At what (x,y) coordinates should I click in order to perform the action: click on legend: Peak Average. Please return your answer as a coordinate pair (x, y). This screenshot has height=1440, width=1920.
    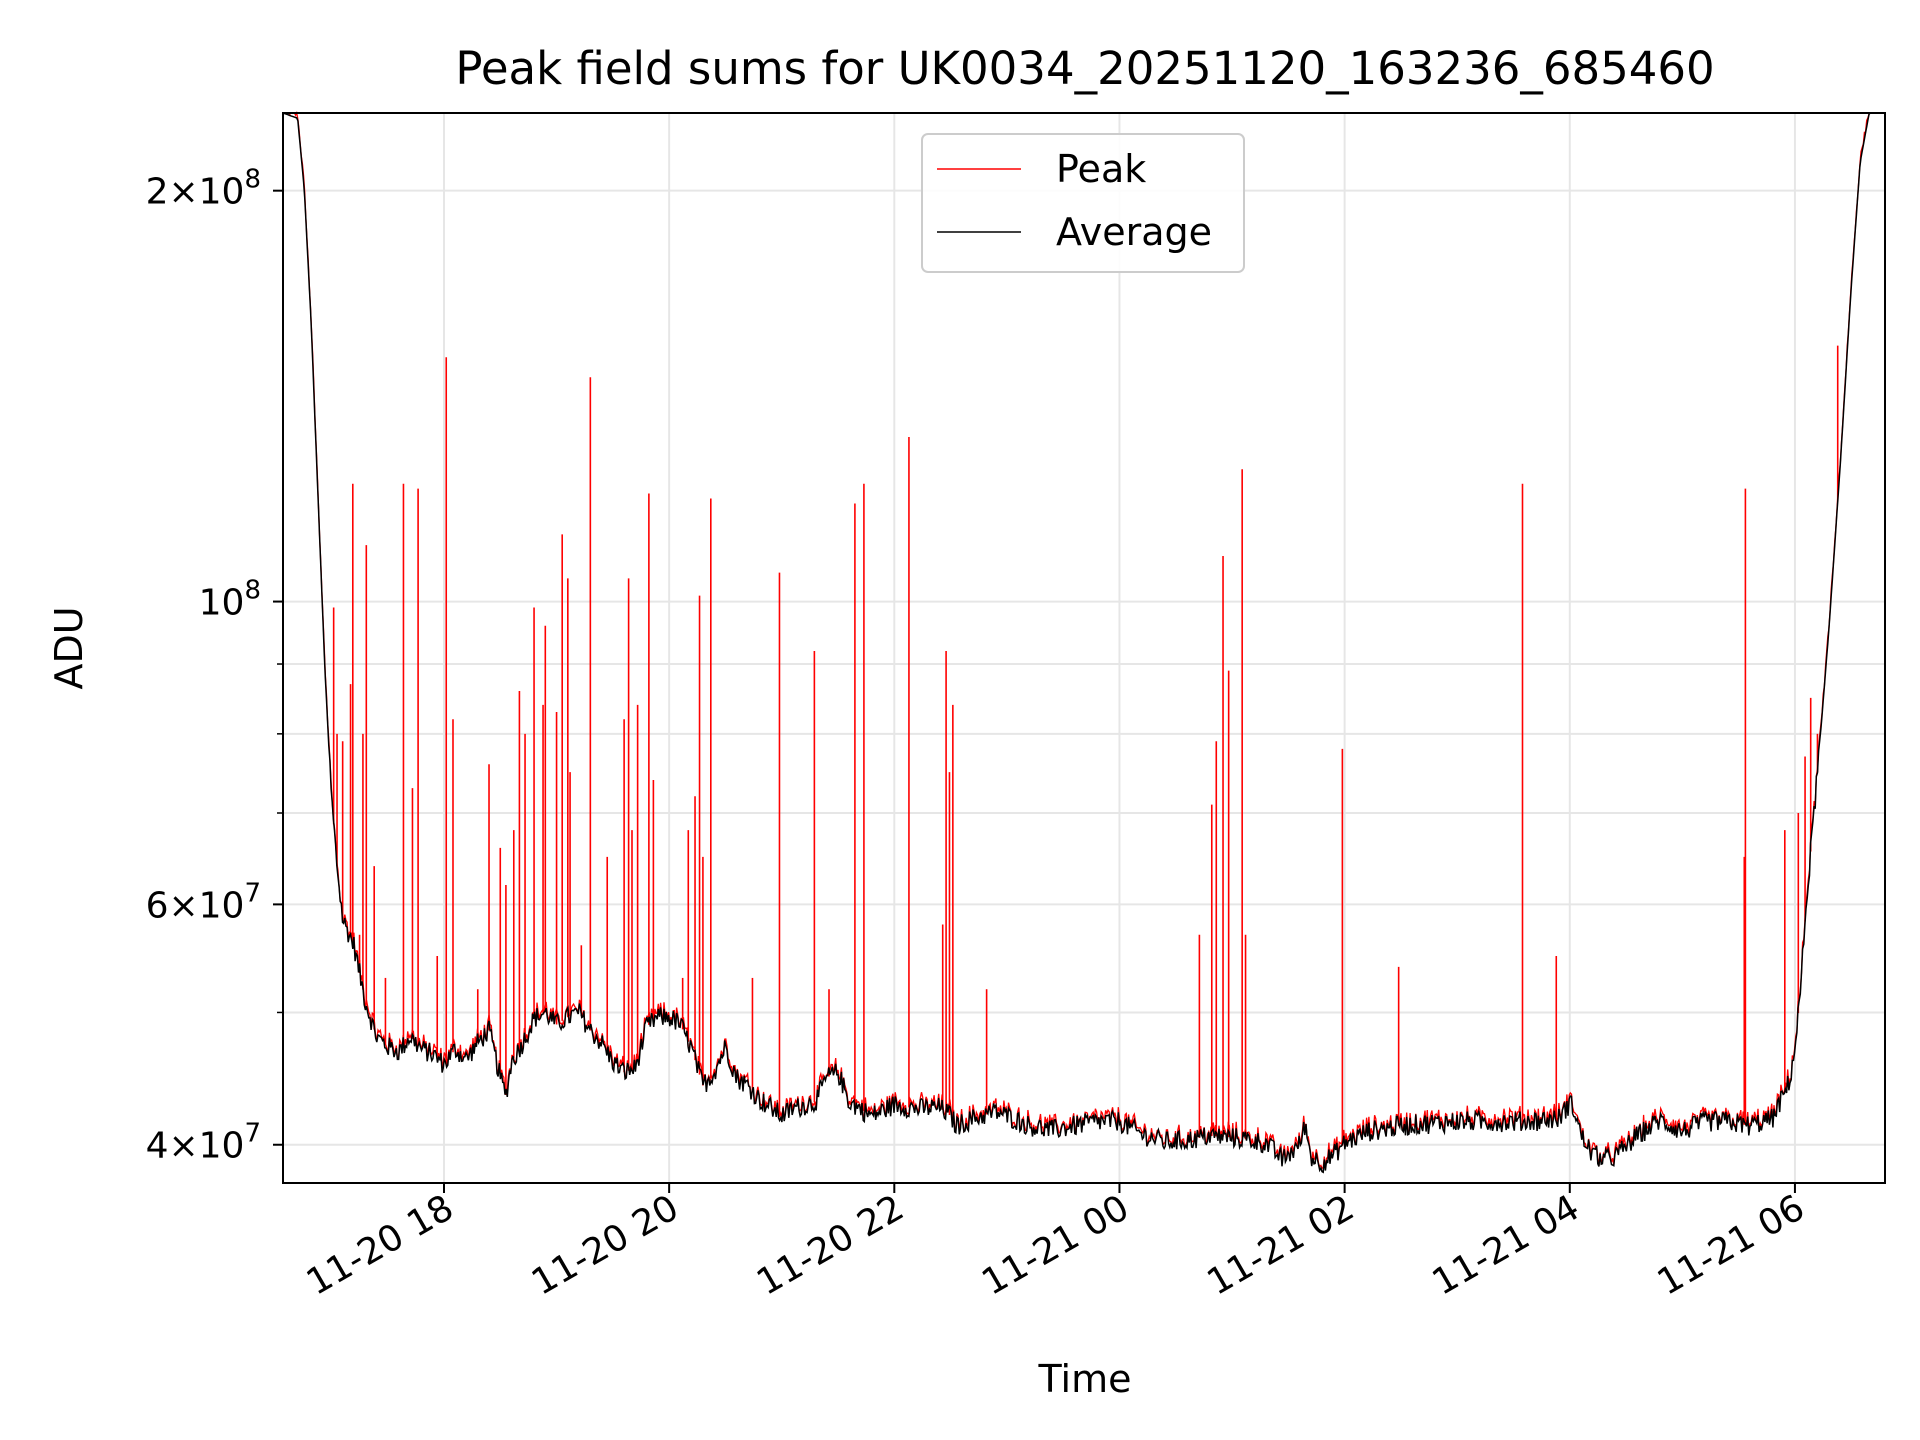
    Looking at the image, I should click on (1083, 203).